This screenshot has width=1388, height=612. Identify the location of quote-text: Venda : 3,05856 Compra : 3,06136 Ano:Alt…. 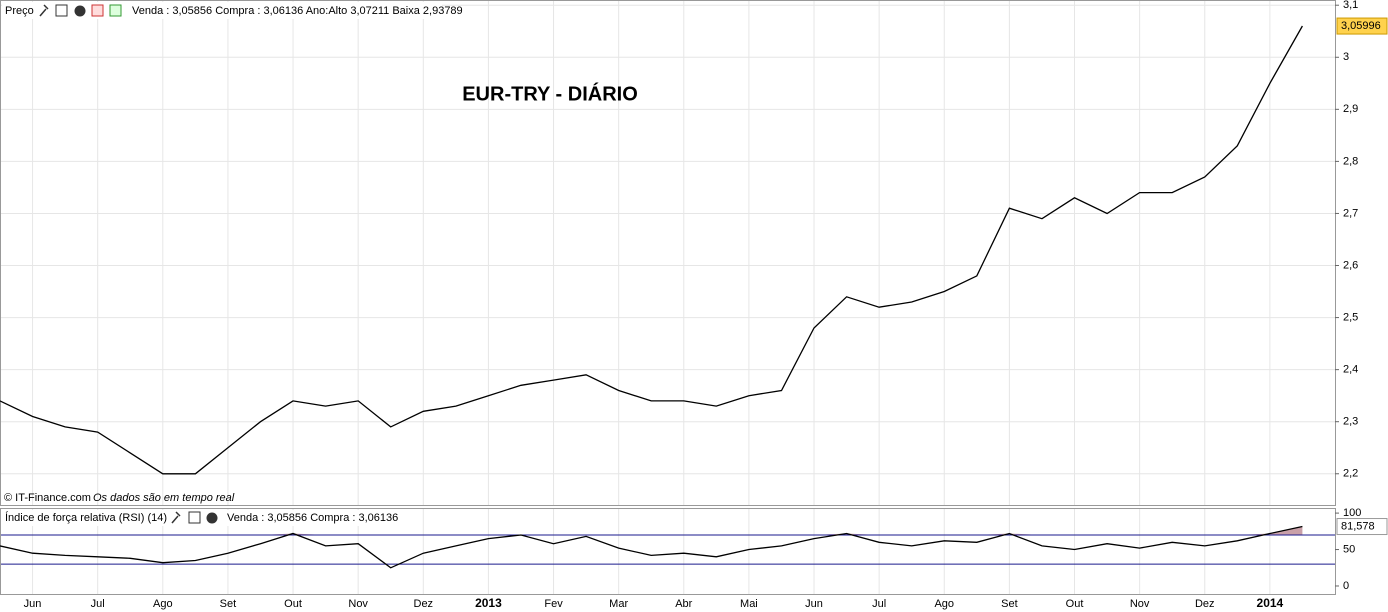
(297, 11).